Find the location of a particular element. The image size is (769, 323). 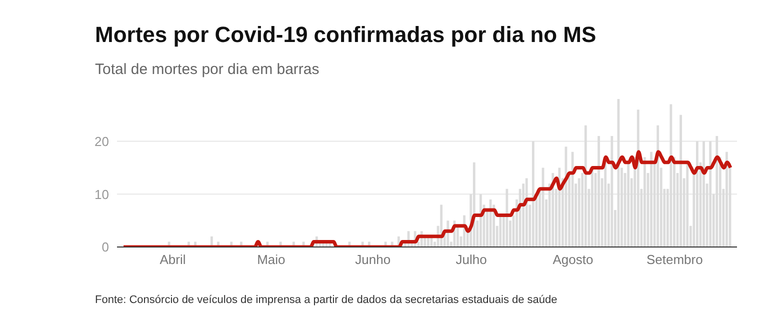

source-note: Fonte: Consórcio de veículos de imprensa a partir de dados da secretarias estaduais de saúde is located at coordinates (326, 300).